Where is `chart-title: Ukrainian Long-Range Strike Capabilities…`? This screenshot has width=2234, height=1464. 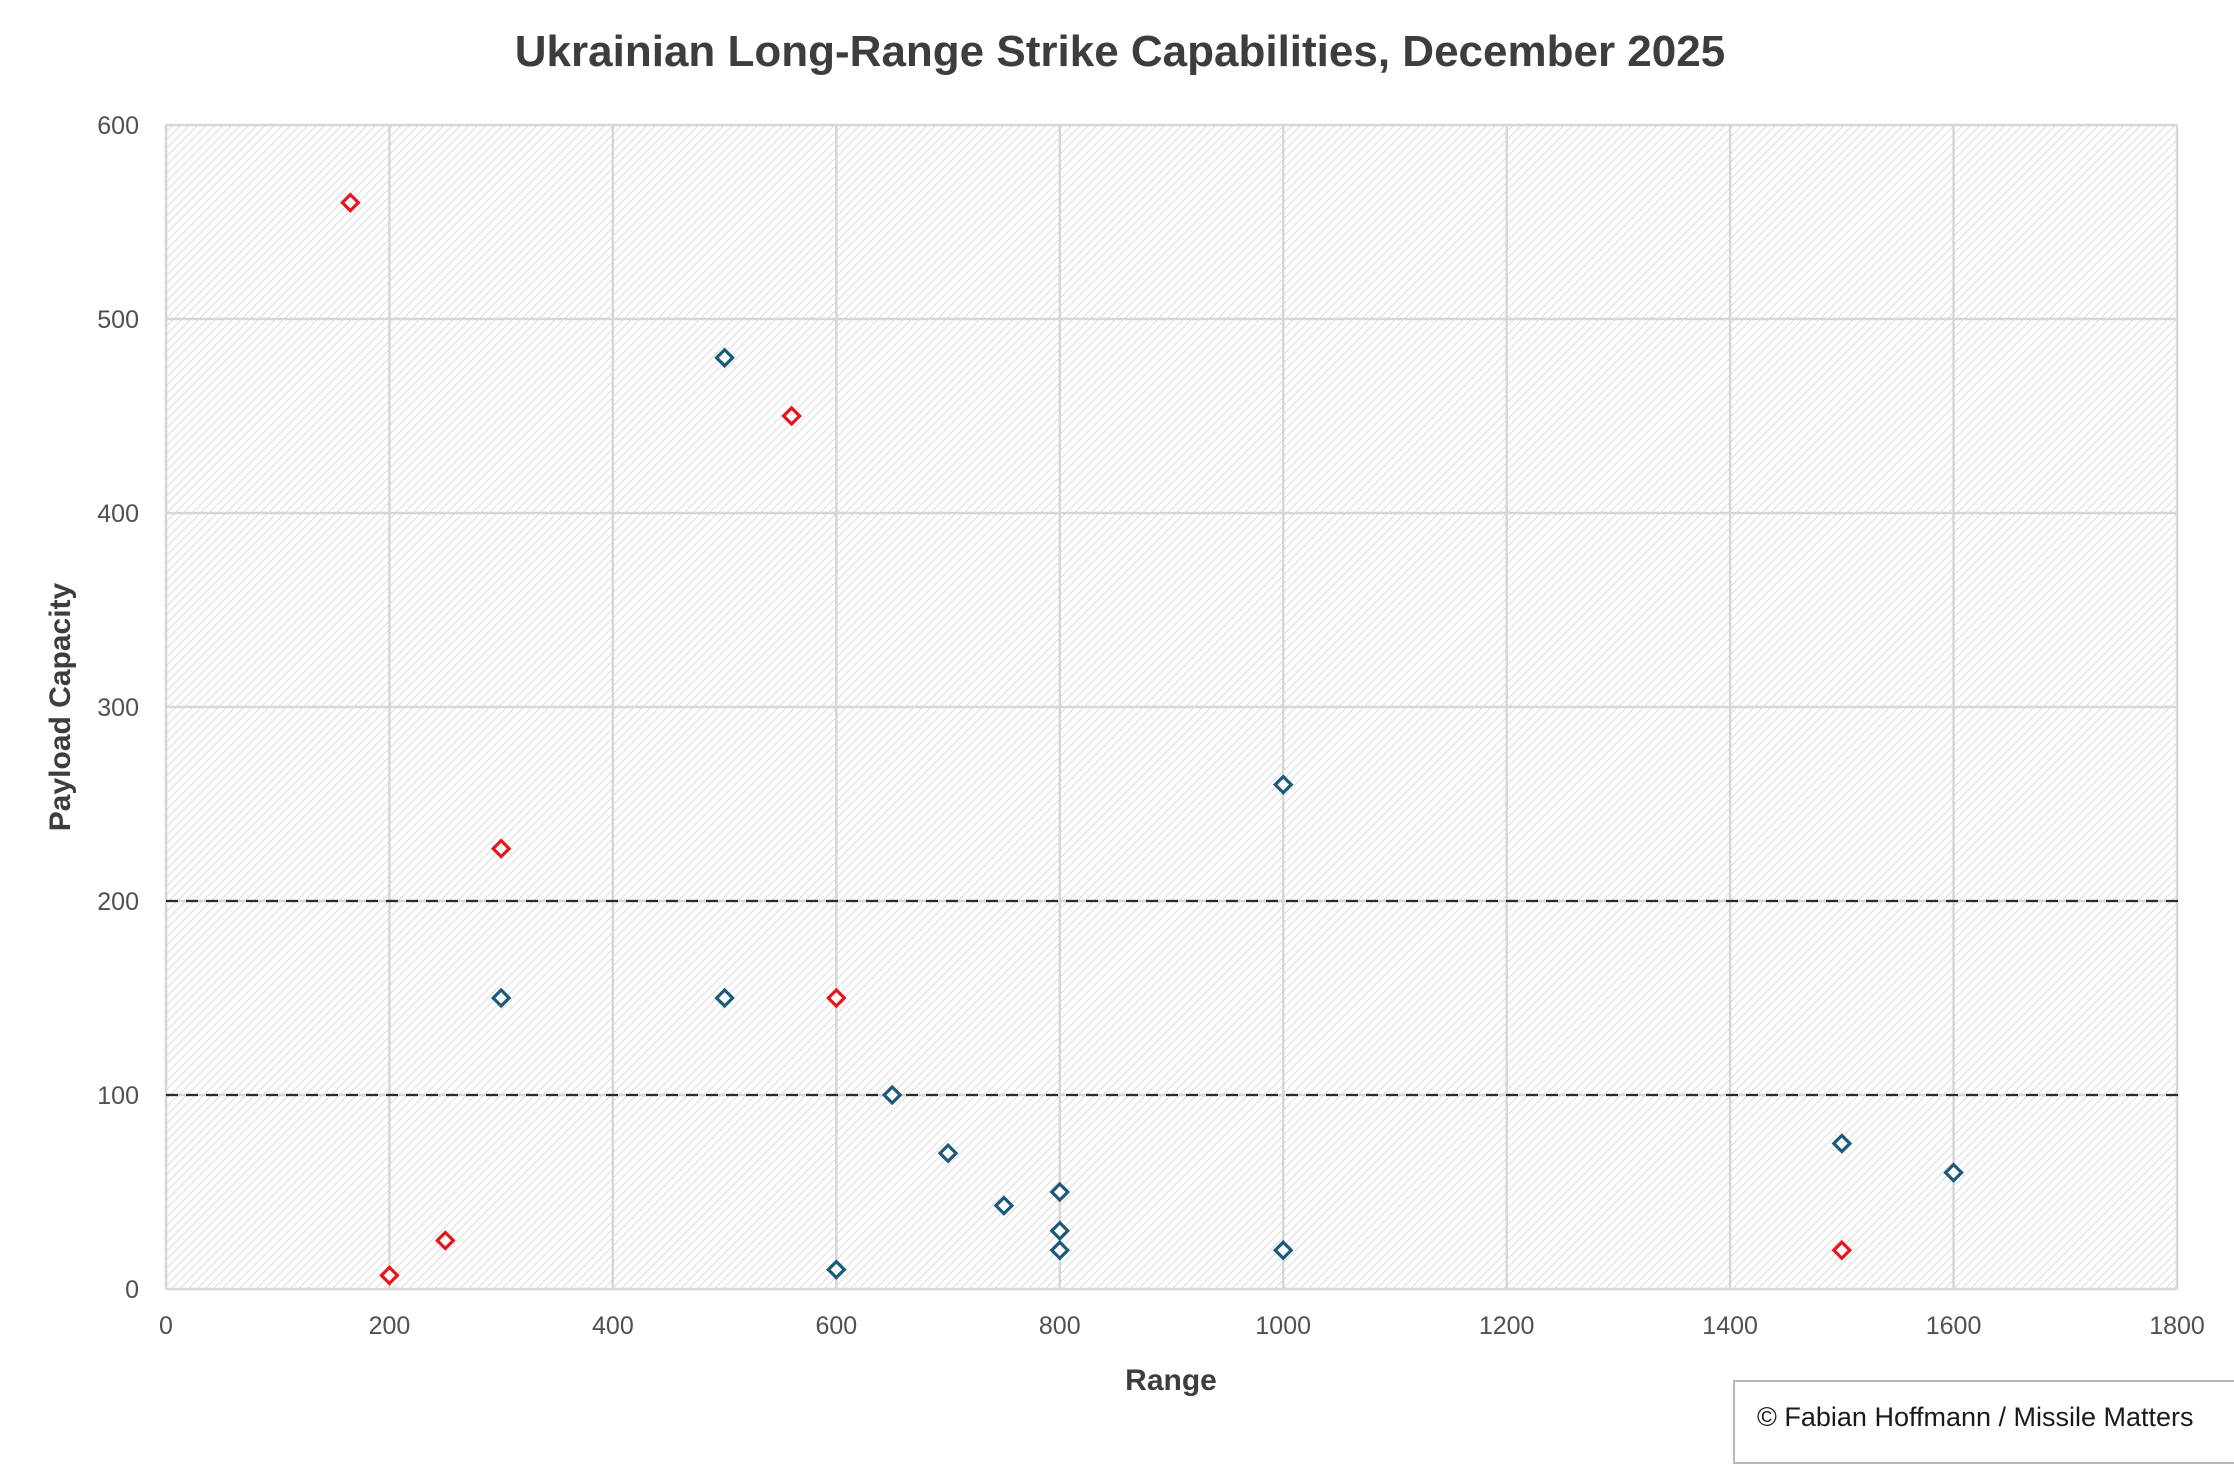 chart-title: Ukrainian Long-Range Strike Capabilities… is located at coordinates (1120, 51).